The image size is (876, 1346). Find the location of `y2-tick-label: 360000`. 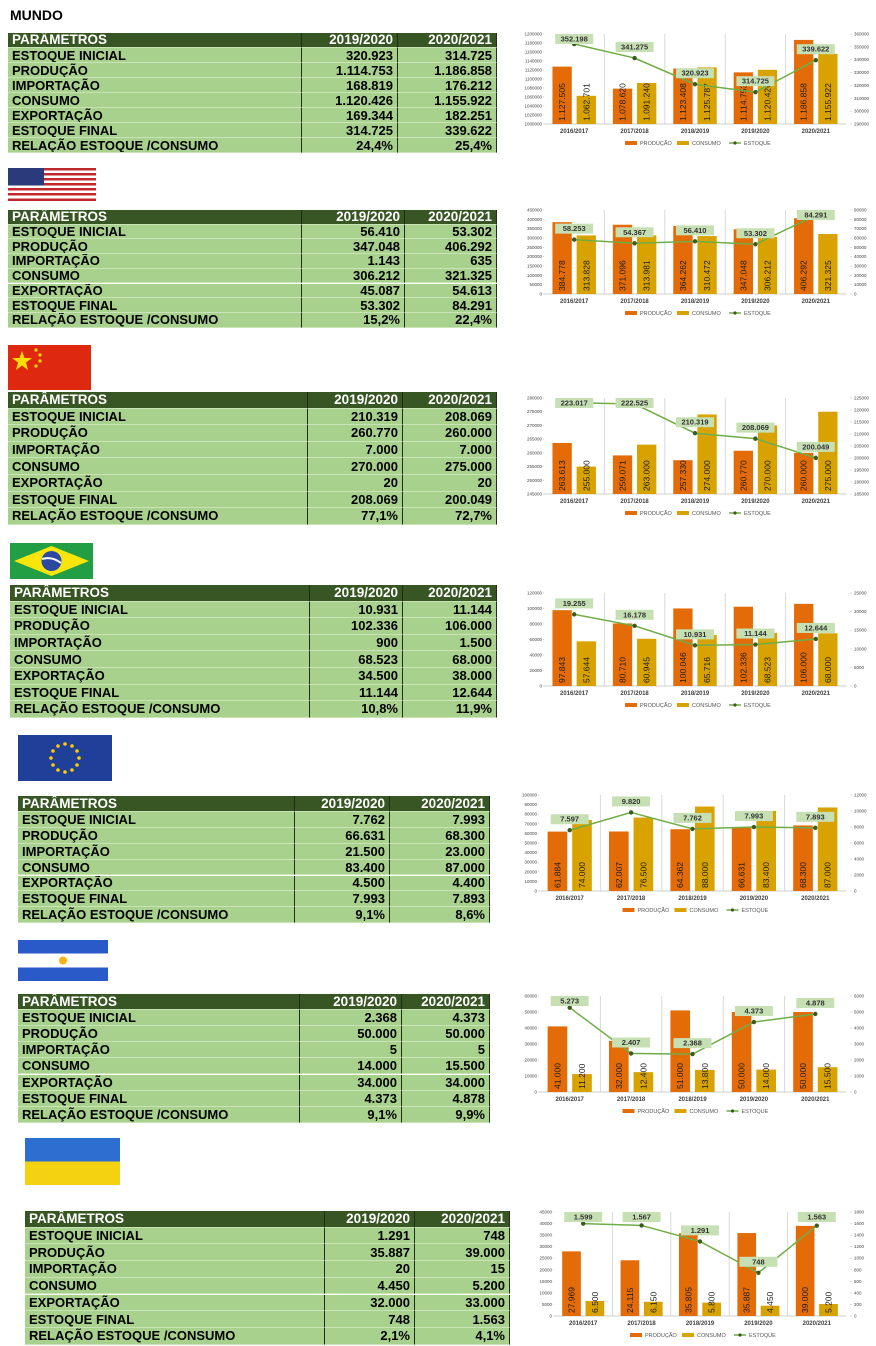

y2-tick-label: 360000 is located at coordinates (862, 34).